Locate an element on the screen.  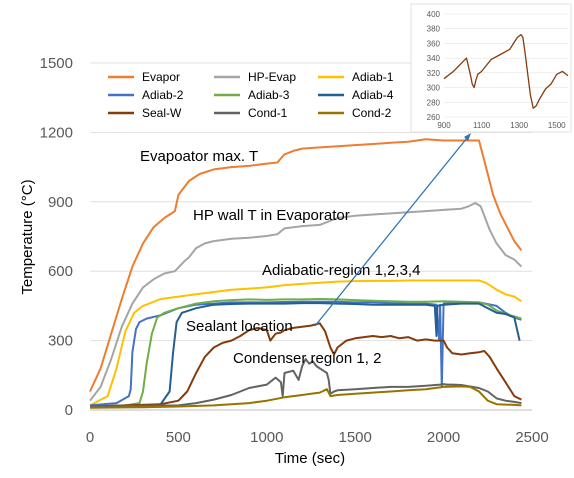
legend-label-seal-w: Seal-W is located at coordinates (162, 113).